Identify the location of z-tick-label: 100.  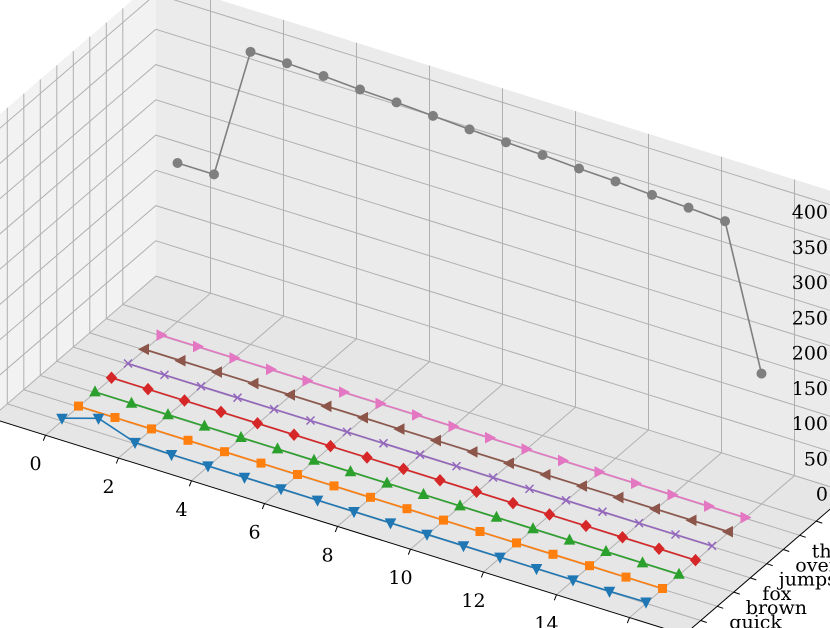
(810, 424).